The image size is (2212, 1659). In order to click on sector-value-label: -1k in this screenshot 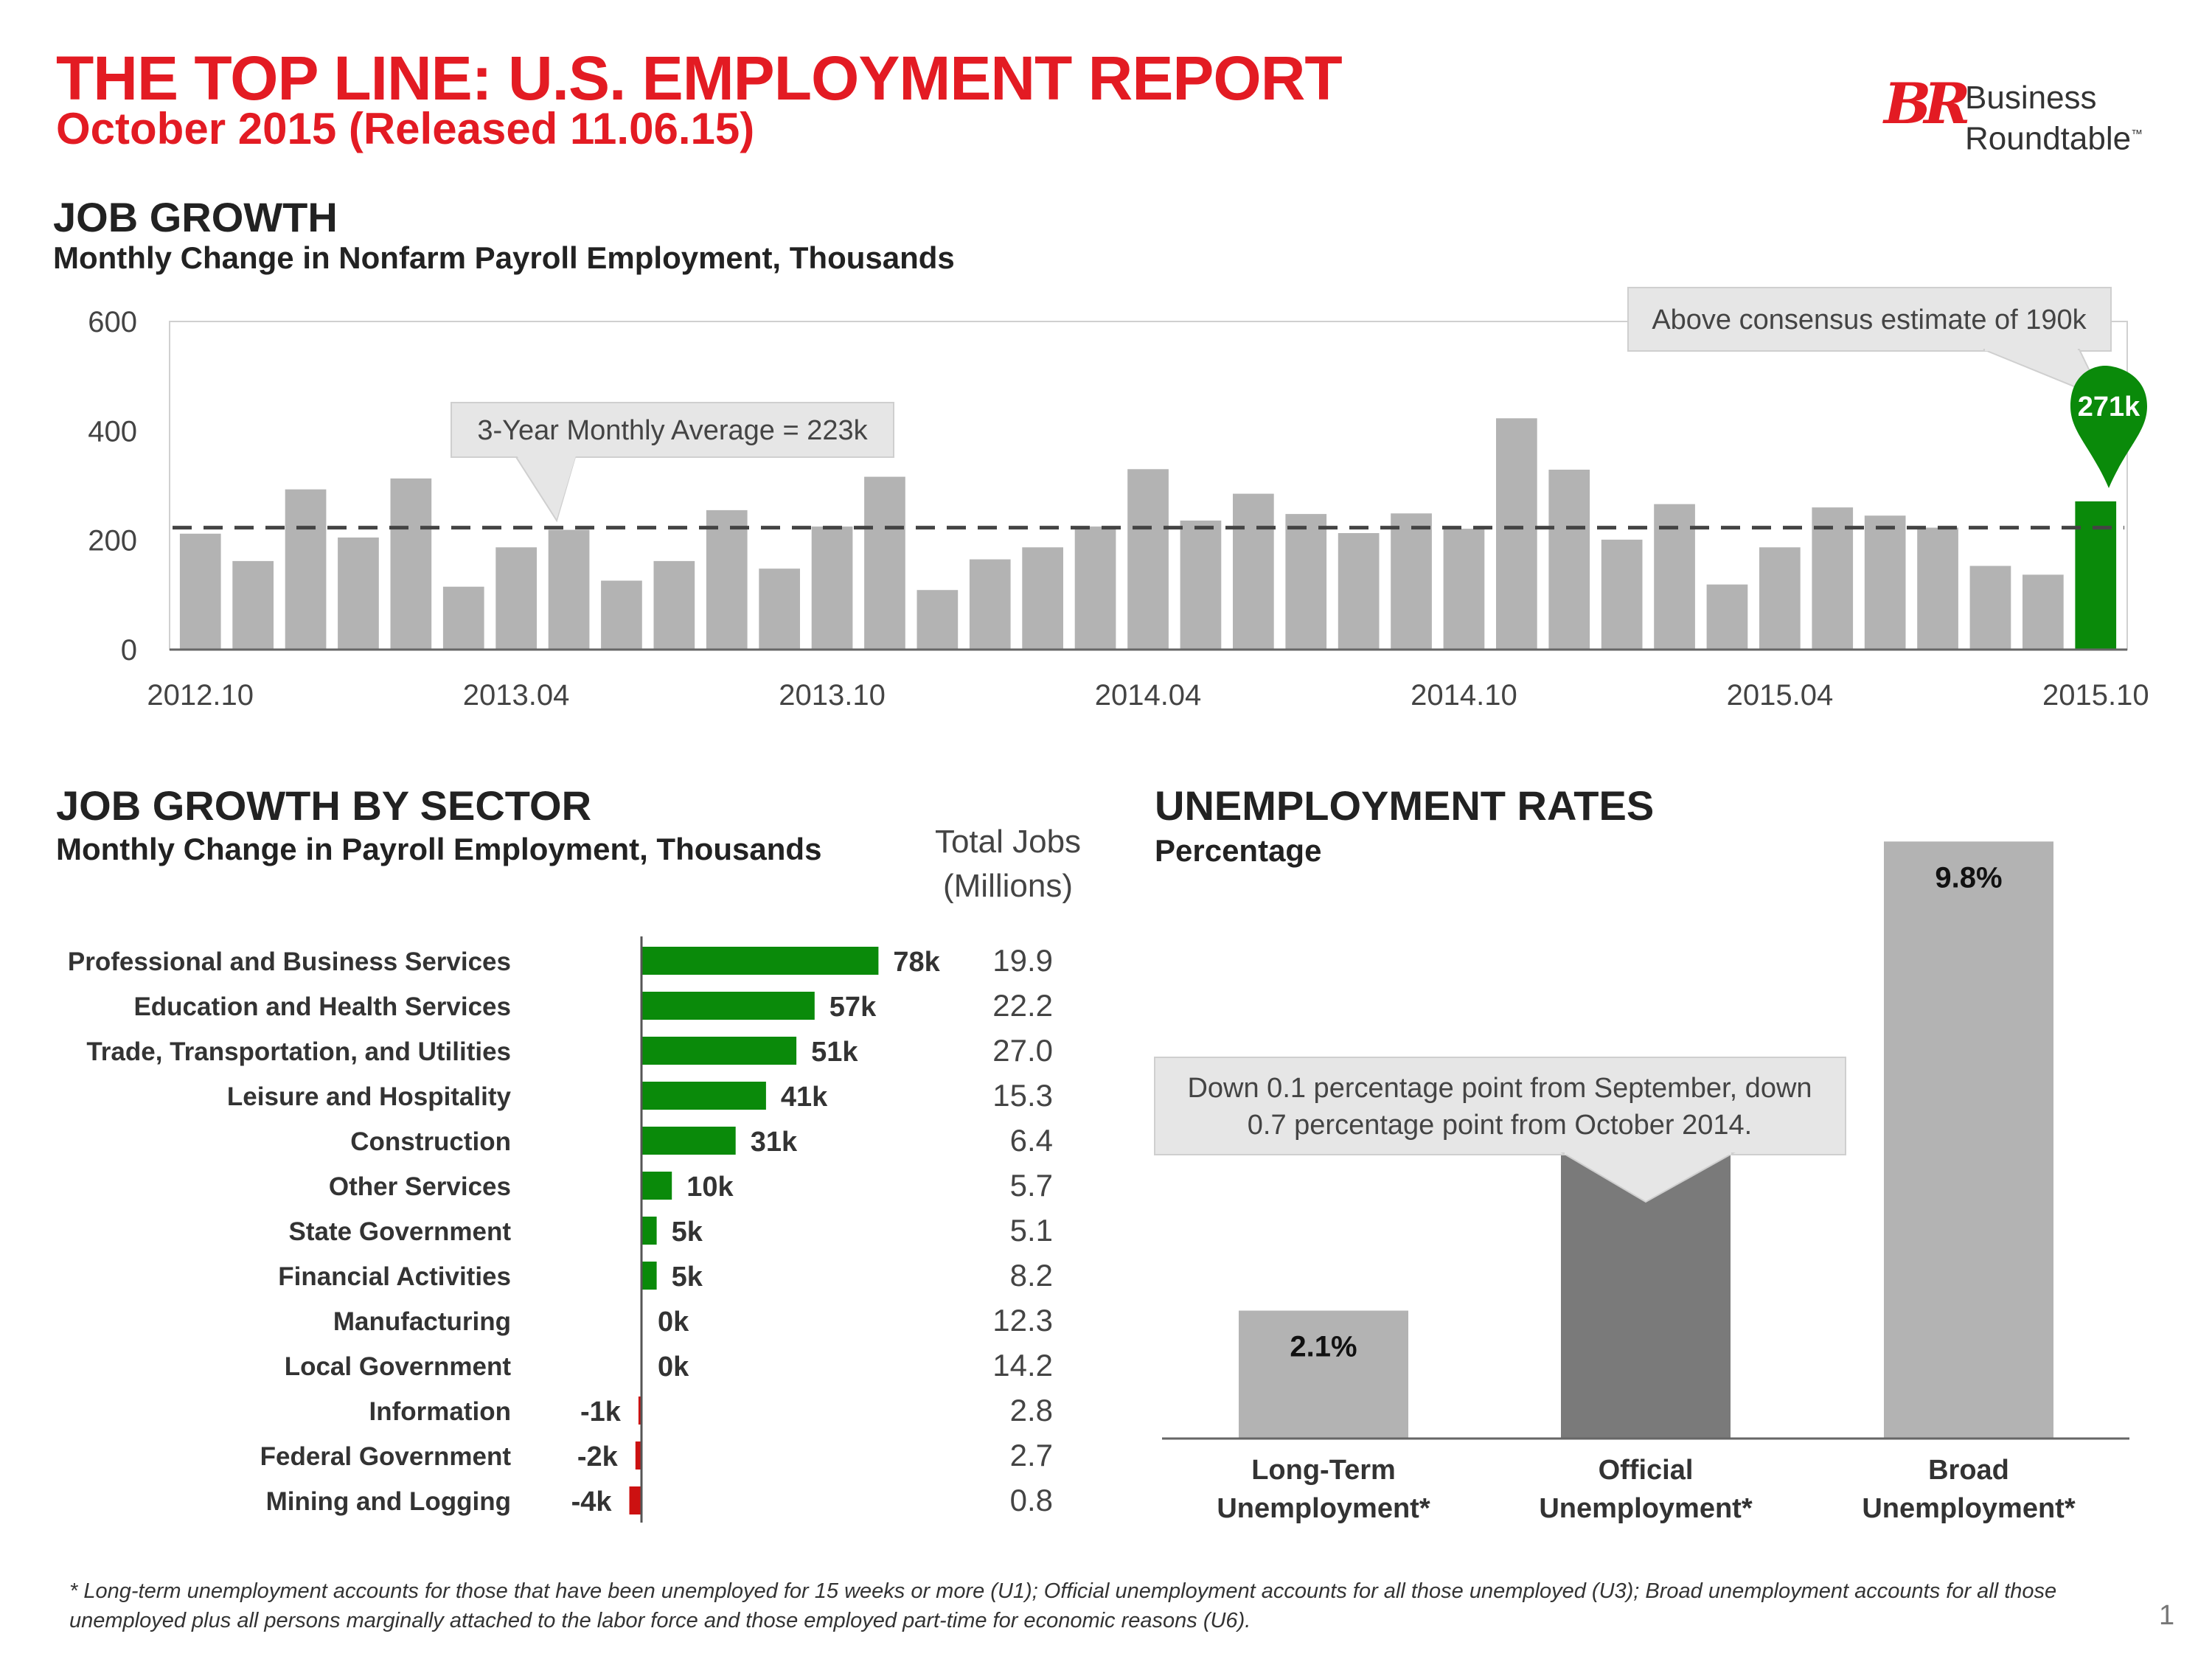, I will do `click(601, 1412)`.